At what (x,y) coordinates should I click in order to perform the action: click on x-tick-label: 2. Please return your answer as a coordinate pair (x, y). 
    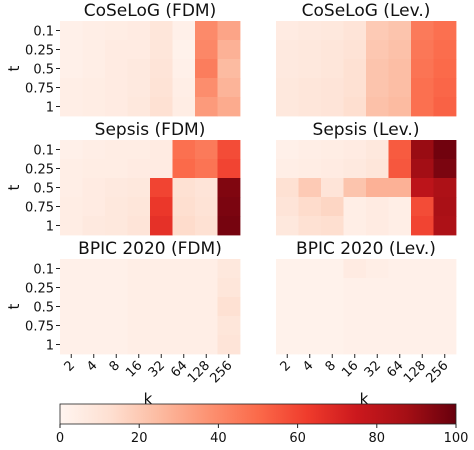
    Looking at the image, I should click on (286, 366).